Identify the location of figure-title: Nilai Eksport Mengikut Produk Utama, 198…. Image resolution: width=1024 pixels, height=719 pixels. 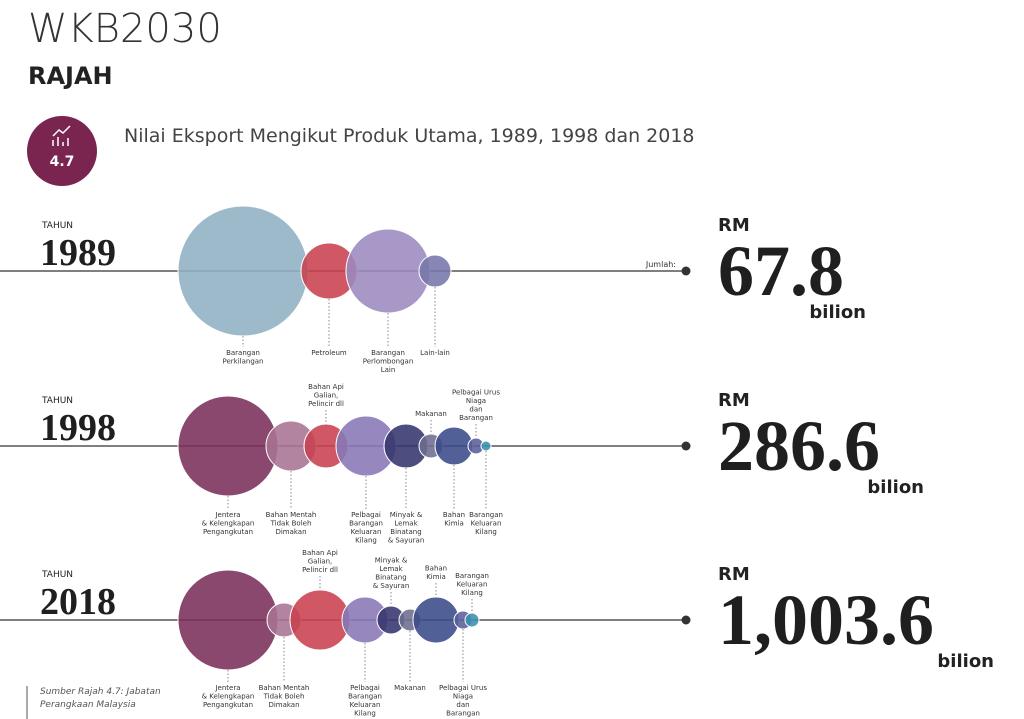
(409, 136).